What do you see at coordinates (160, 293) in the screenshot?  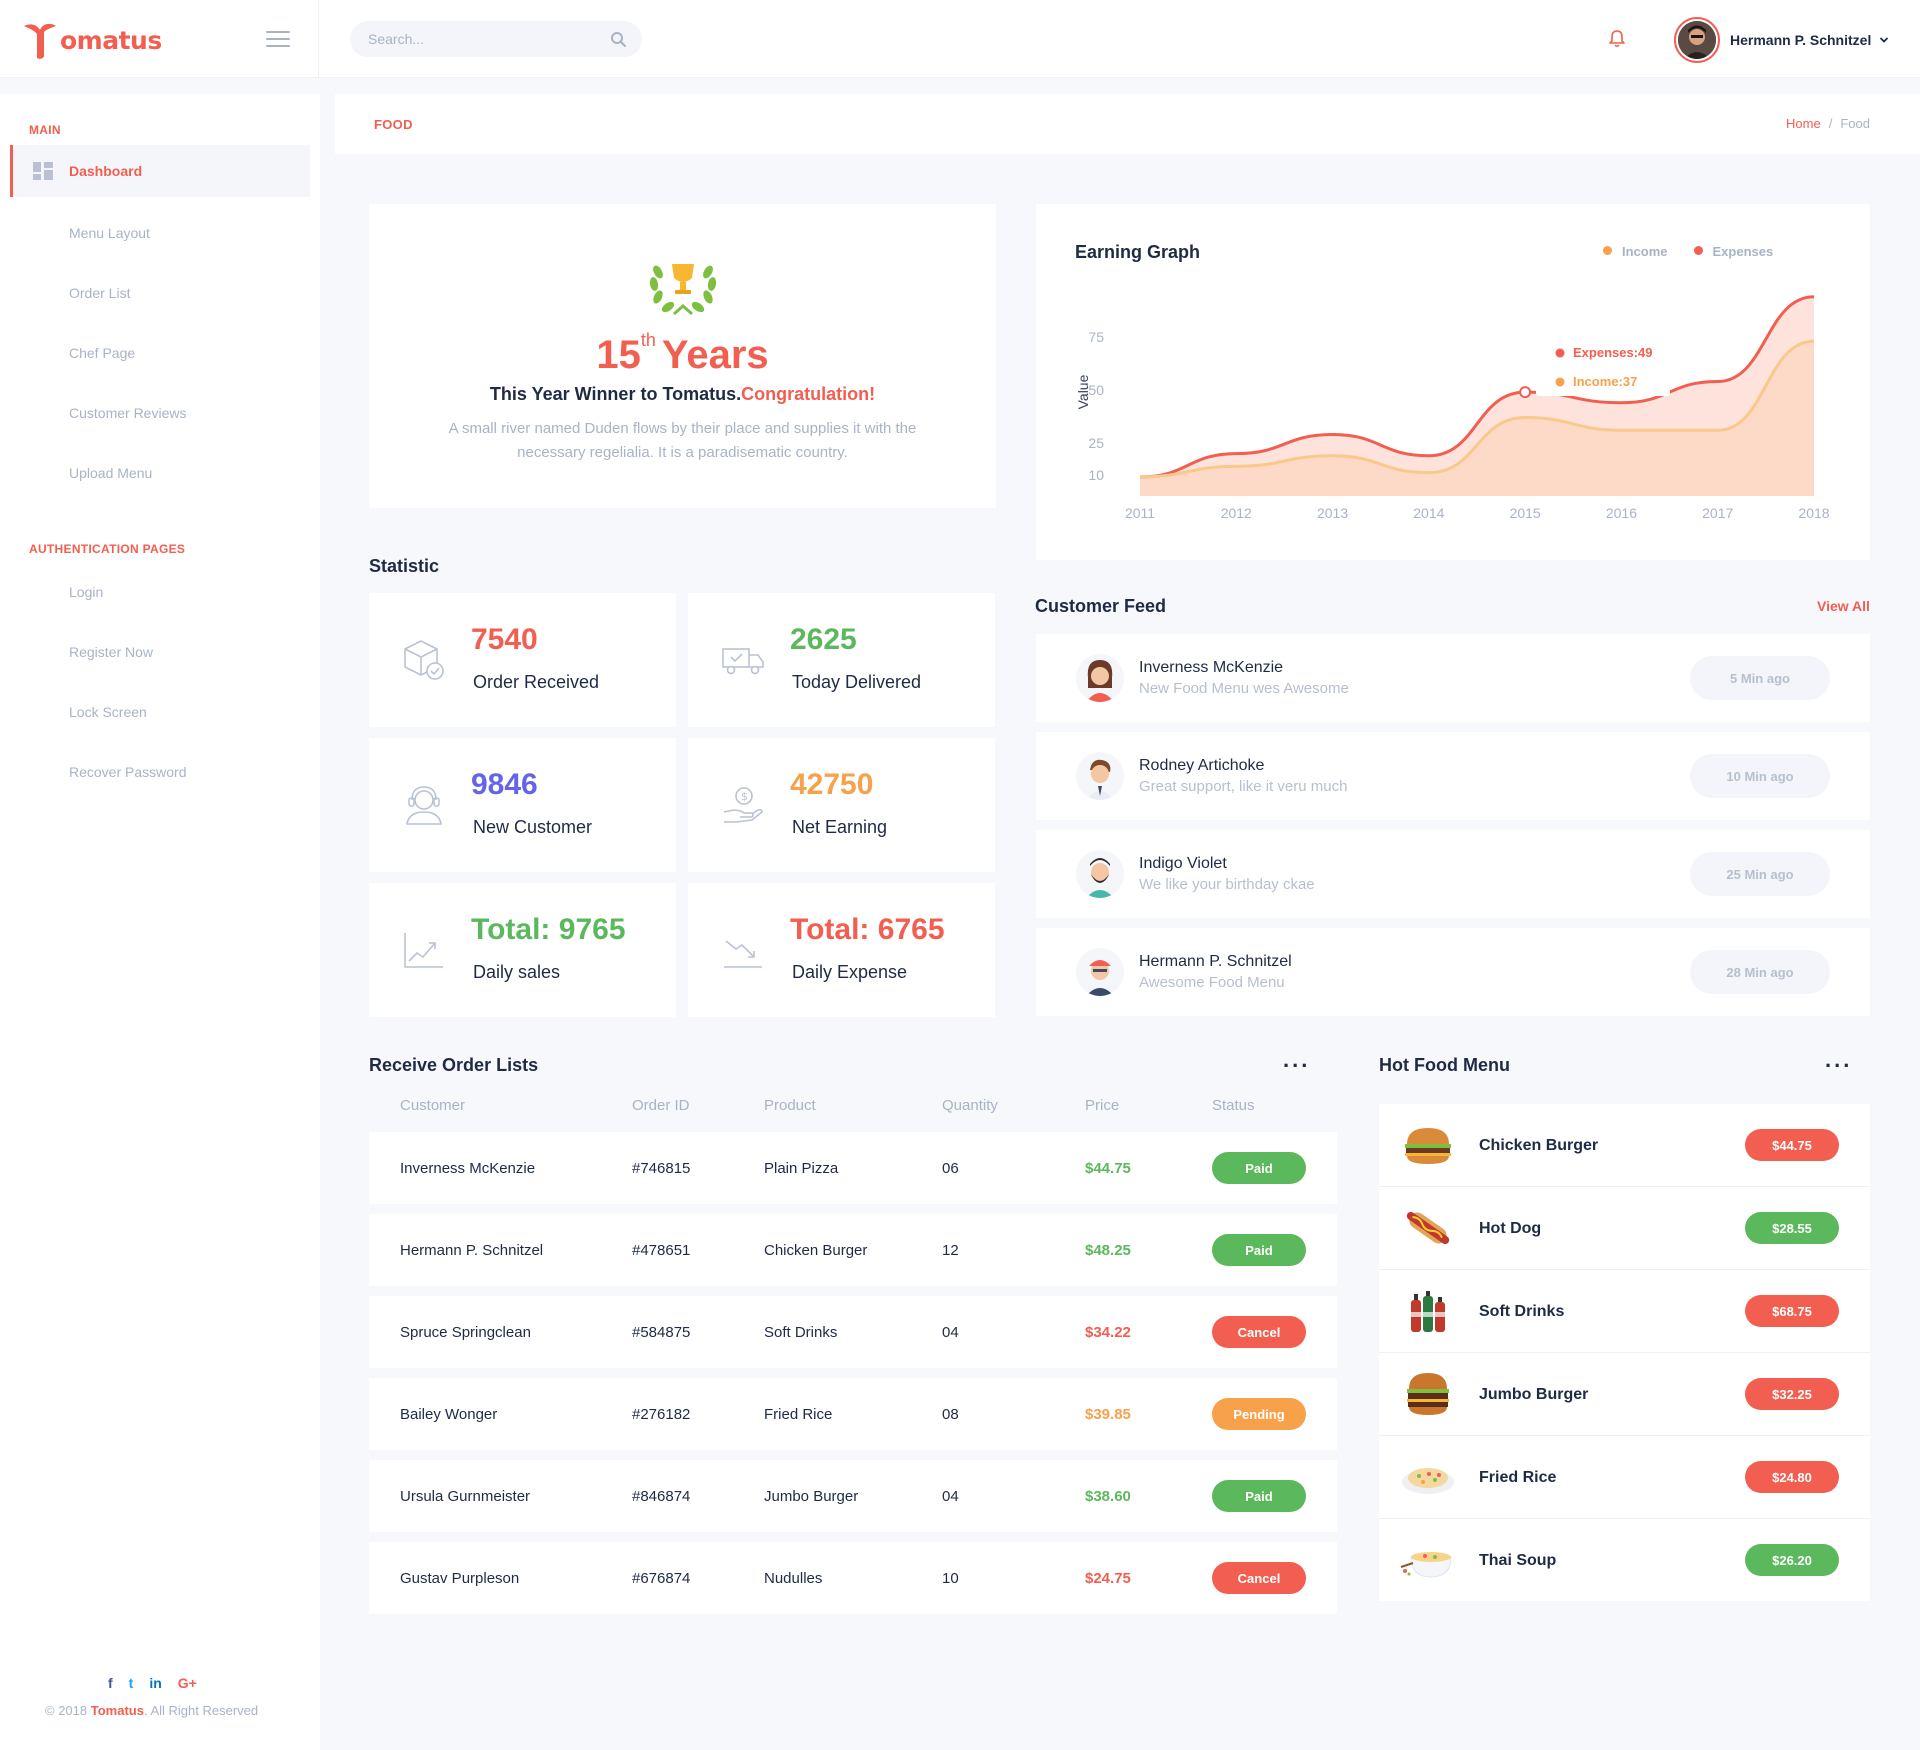 I see `sidebar-item-order-list: Order List` at bounding box center [160, 293].